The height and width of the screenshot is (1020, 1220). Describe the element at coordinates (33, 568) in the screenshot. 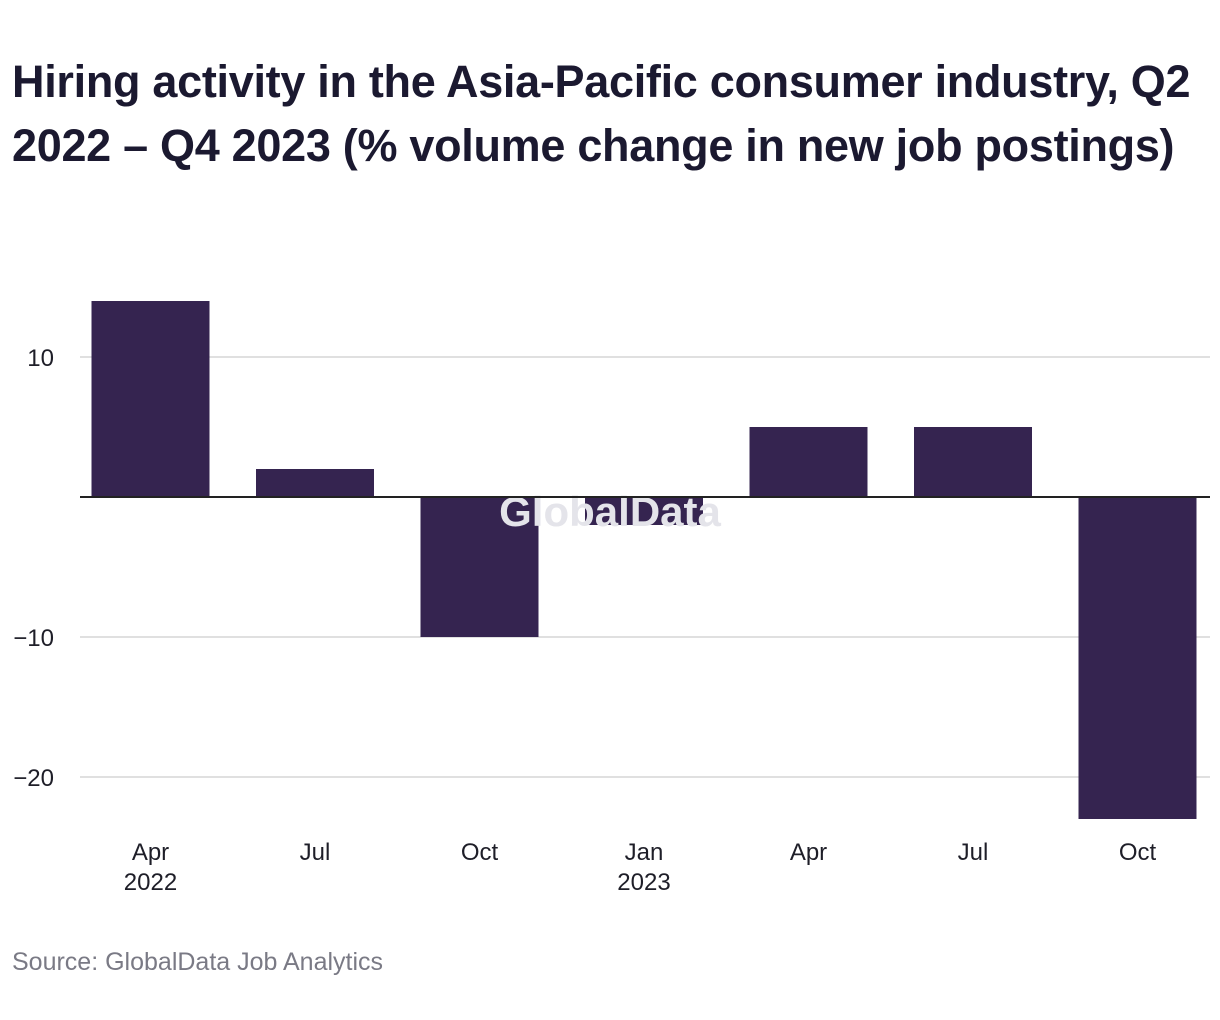

I see `y-axis-labels: 10 −10 −20` at that location.